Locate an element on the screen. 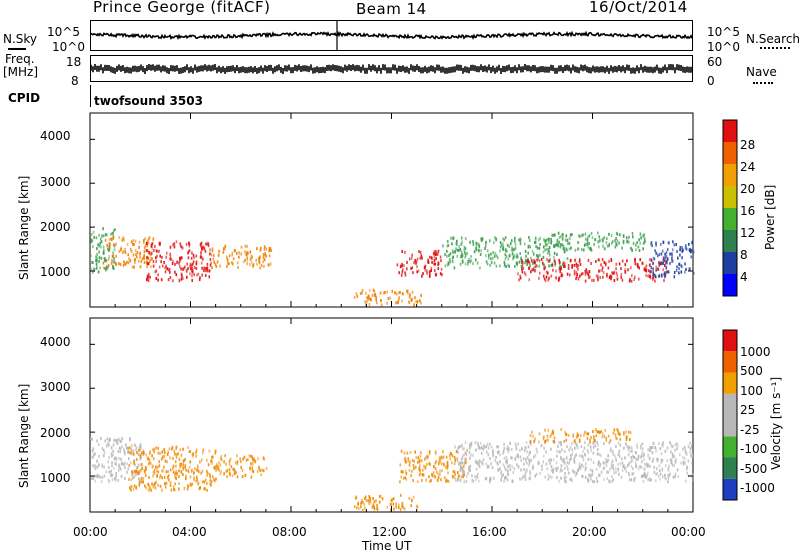 This screenshot has width=800, height=554. velocity-cbar-tick-1000: 1000 is located at coordinates (755, 352).